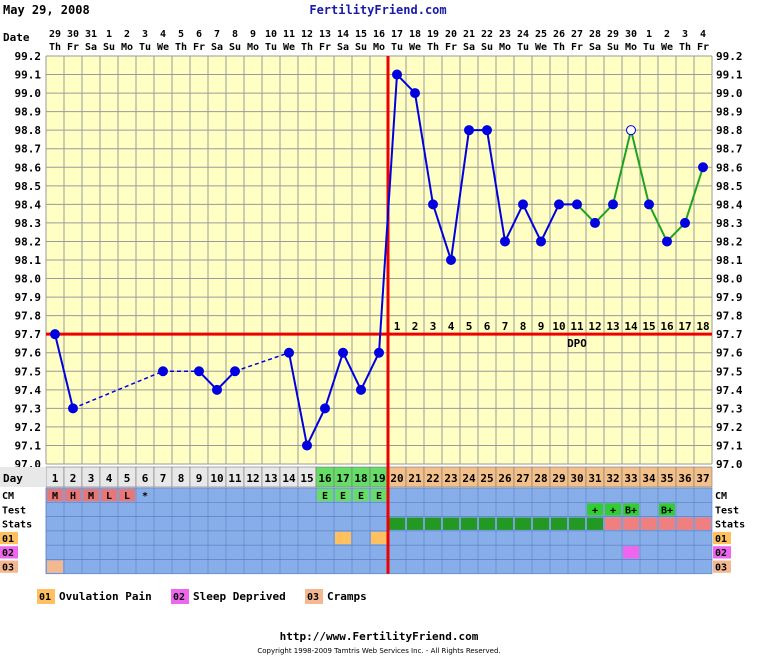  What do you see at coordinates (630, 478) in the screenshot?
I see `cycle-day-label: 33` at bounding box center [630, 478].